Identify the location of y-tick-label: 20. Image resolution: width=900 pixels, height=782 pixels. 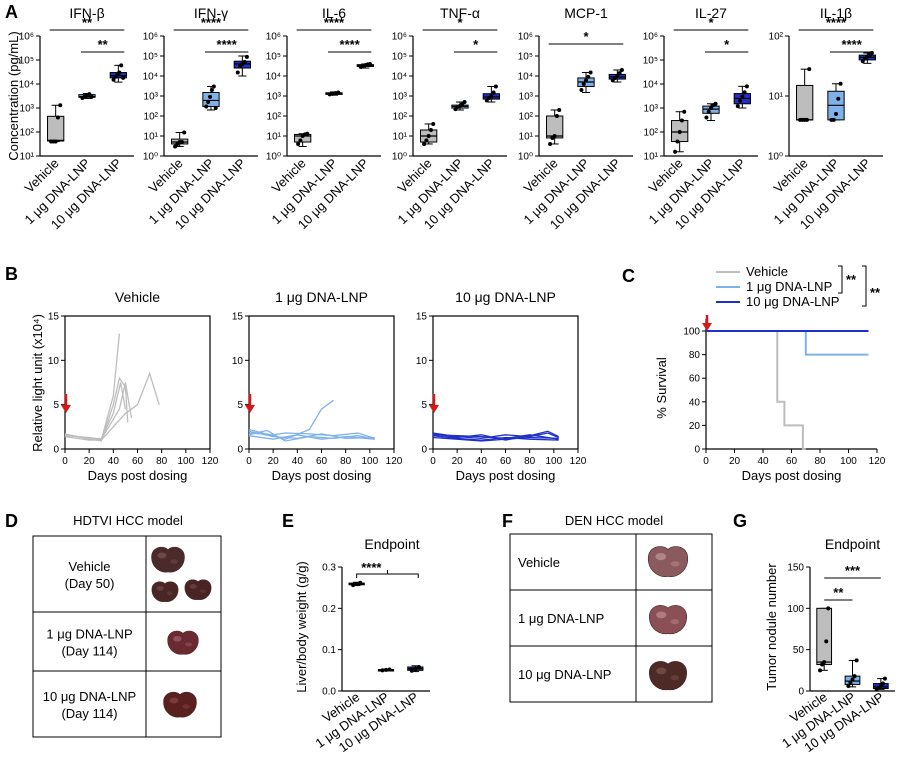
(695, 426).